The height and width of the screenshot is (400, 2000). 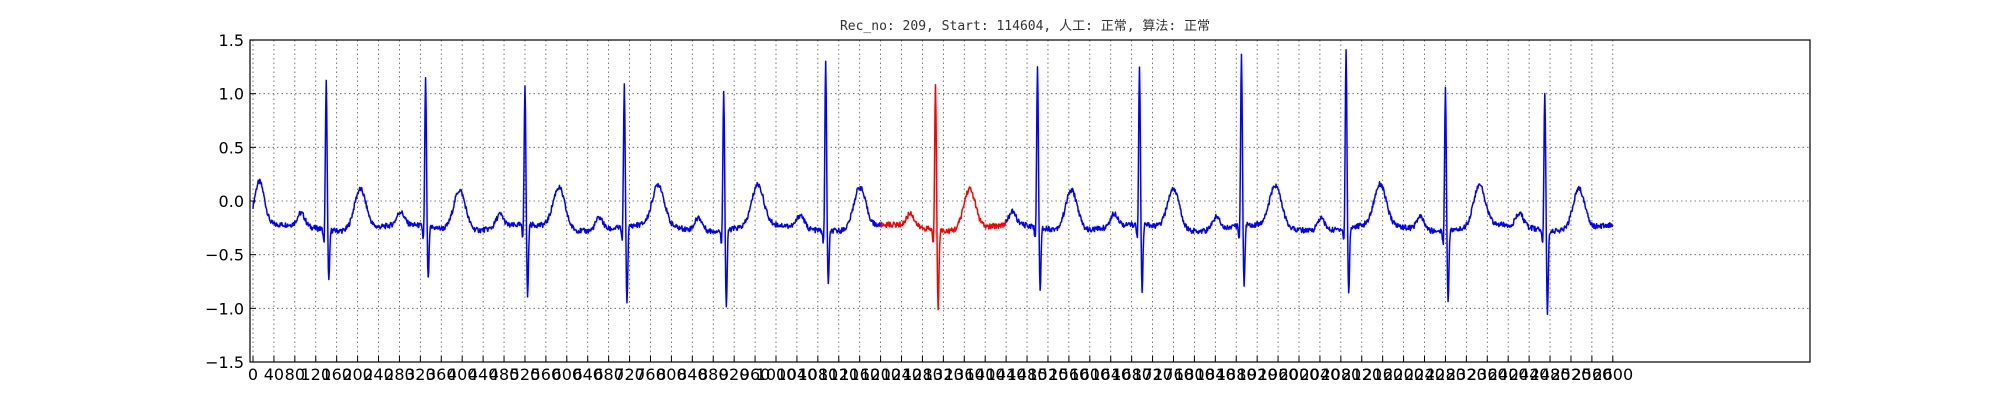 I want to click on x-tick-label: 240, so click(x=378, y=374).